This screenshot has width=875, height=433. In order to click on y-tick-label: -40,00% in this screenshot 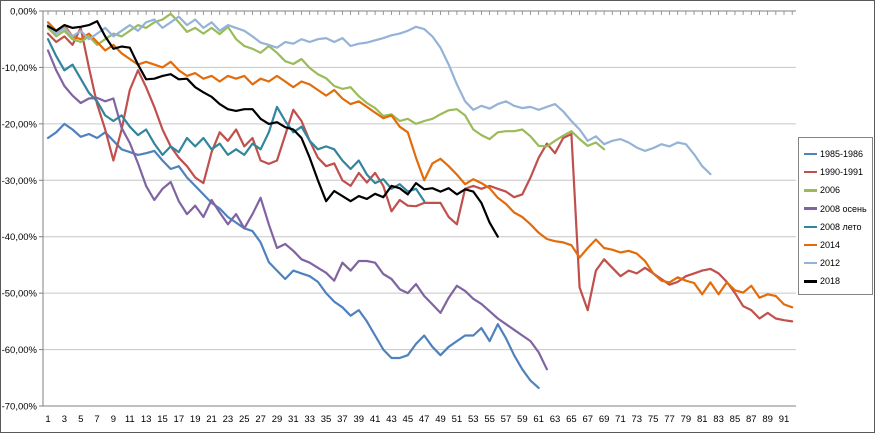, I will do `click(20, 237)`.